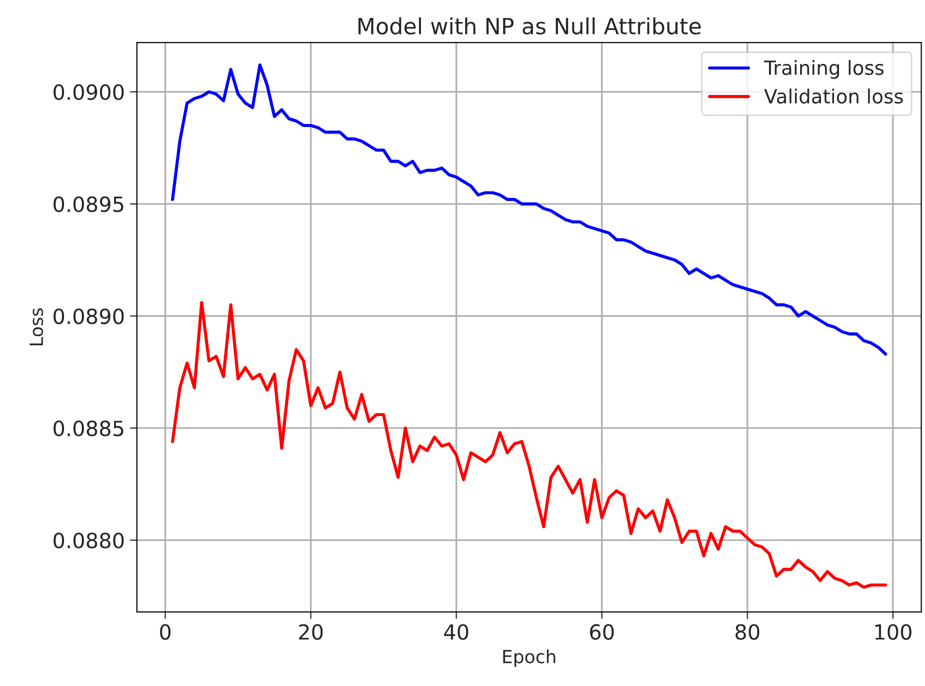 The width and height of the screenshot is (925, 686). Describe the element at coordinates (89, 92) in the screenshot. I see `y-tick-label: 0.0900` at that location.